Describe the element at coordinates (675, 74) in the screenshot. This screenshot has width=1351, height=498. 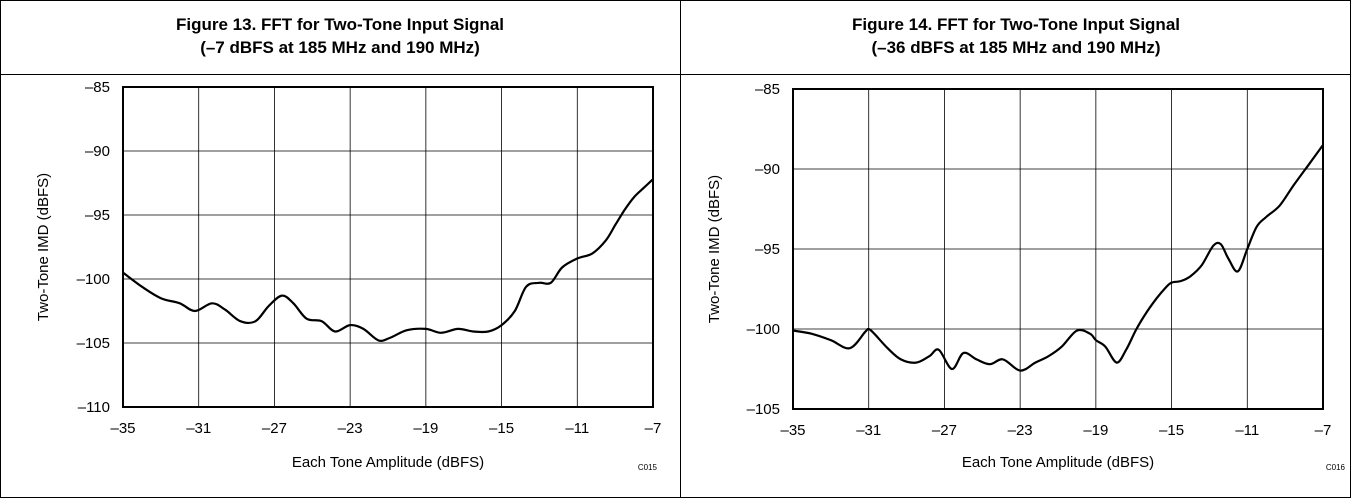
I see `title-divider` at that location.